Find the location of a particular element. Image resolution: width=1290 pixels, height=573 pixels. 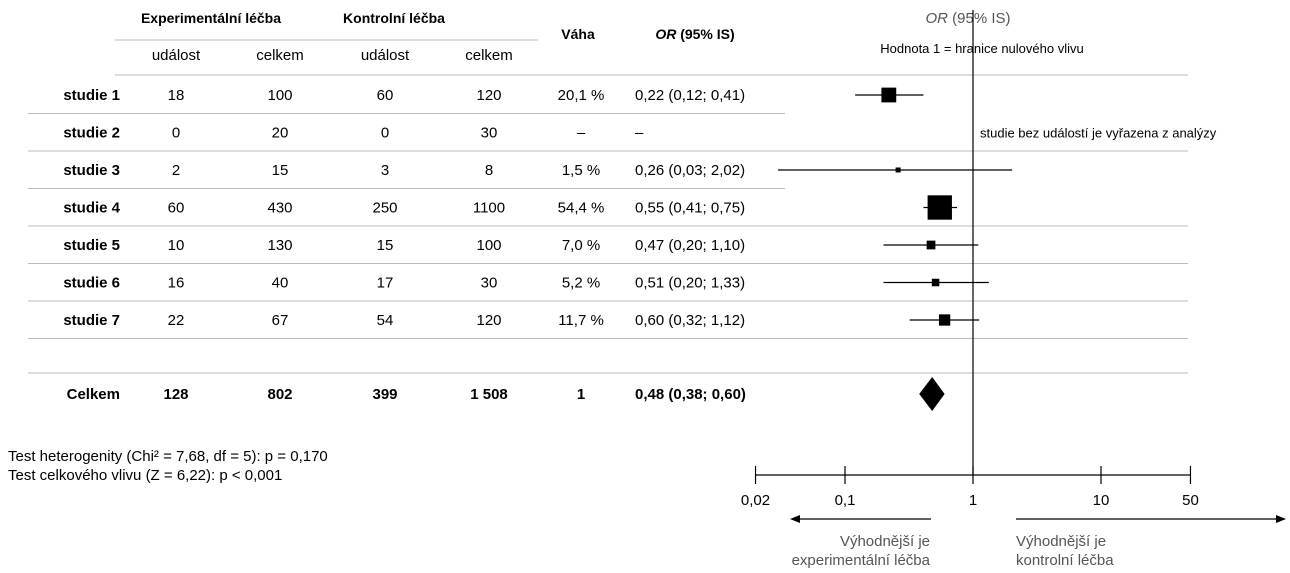

header-weight: Váha is located at coordinates (578, 34).